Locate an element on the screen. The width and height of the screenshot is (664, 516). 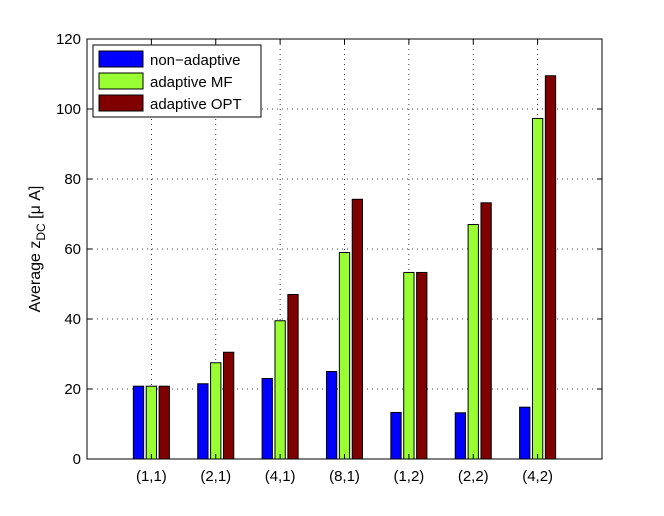
legend-label: adaptive MF is located at coordinates (191, 82).